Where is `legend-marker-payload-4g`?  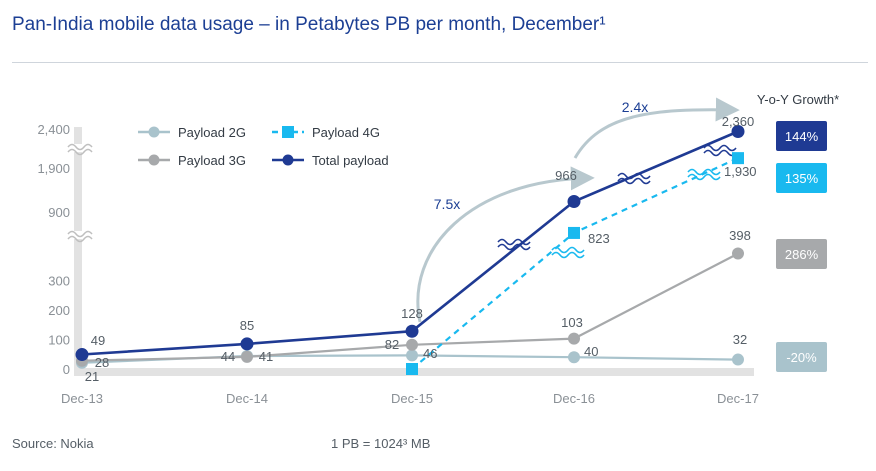 legend-marker-payload-4g is located at coordinates (288, 132).